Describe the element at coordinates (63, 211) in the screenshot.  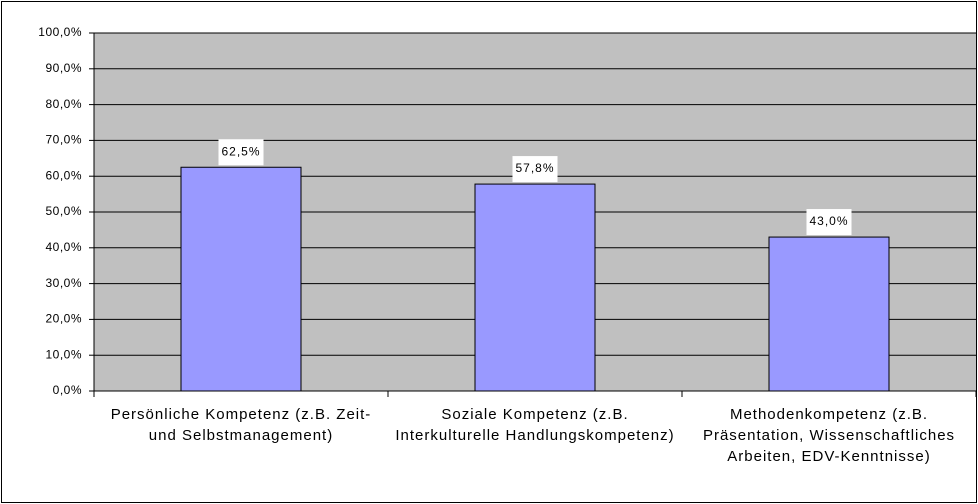
I see `y-tick-label: 50,0%` at that location.